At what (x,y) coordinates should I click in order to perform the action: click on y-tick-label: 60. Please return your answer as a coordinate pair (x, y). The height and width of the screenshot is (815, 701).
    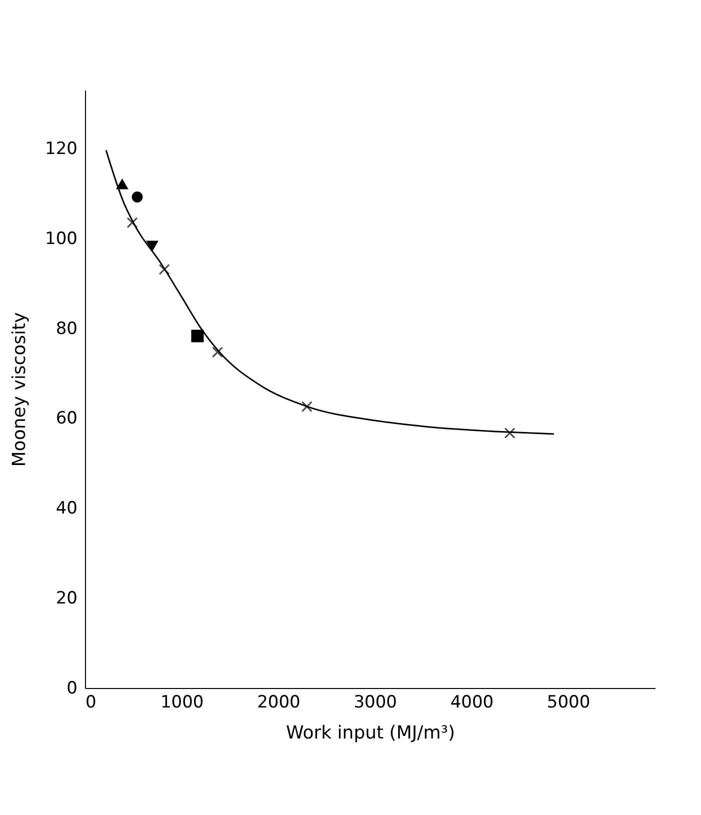
    Looking at the image, I should click on (67, 418).